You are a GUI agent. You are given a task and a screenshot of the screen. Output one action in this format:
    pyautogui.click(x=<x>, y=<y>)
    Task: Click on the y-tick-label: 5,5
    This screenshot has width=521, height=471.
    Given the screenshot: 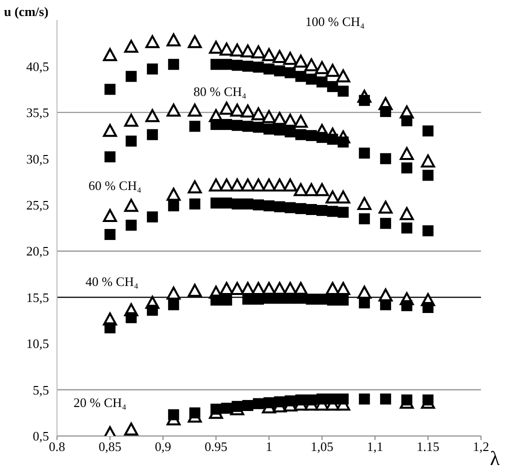 What is the action you would take?
    pyautogui.click(x=40, y=390)
    